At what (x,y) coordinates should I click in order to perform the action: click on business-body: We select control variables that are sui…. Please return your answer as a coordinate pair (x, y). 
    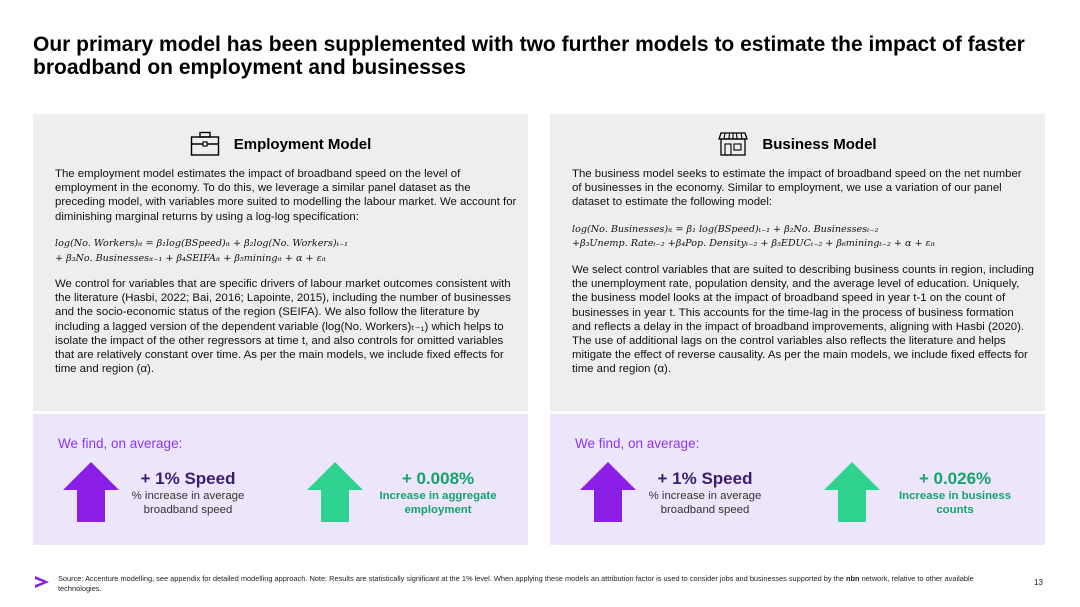
    Looking at the image, I should click on (803, 320).